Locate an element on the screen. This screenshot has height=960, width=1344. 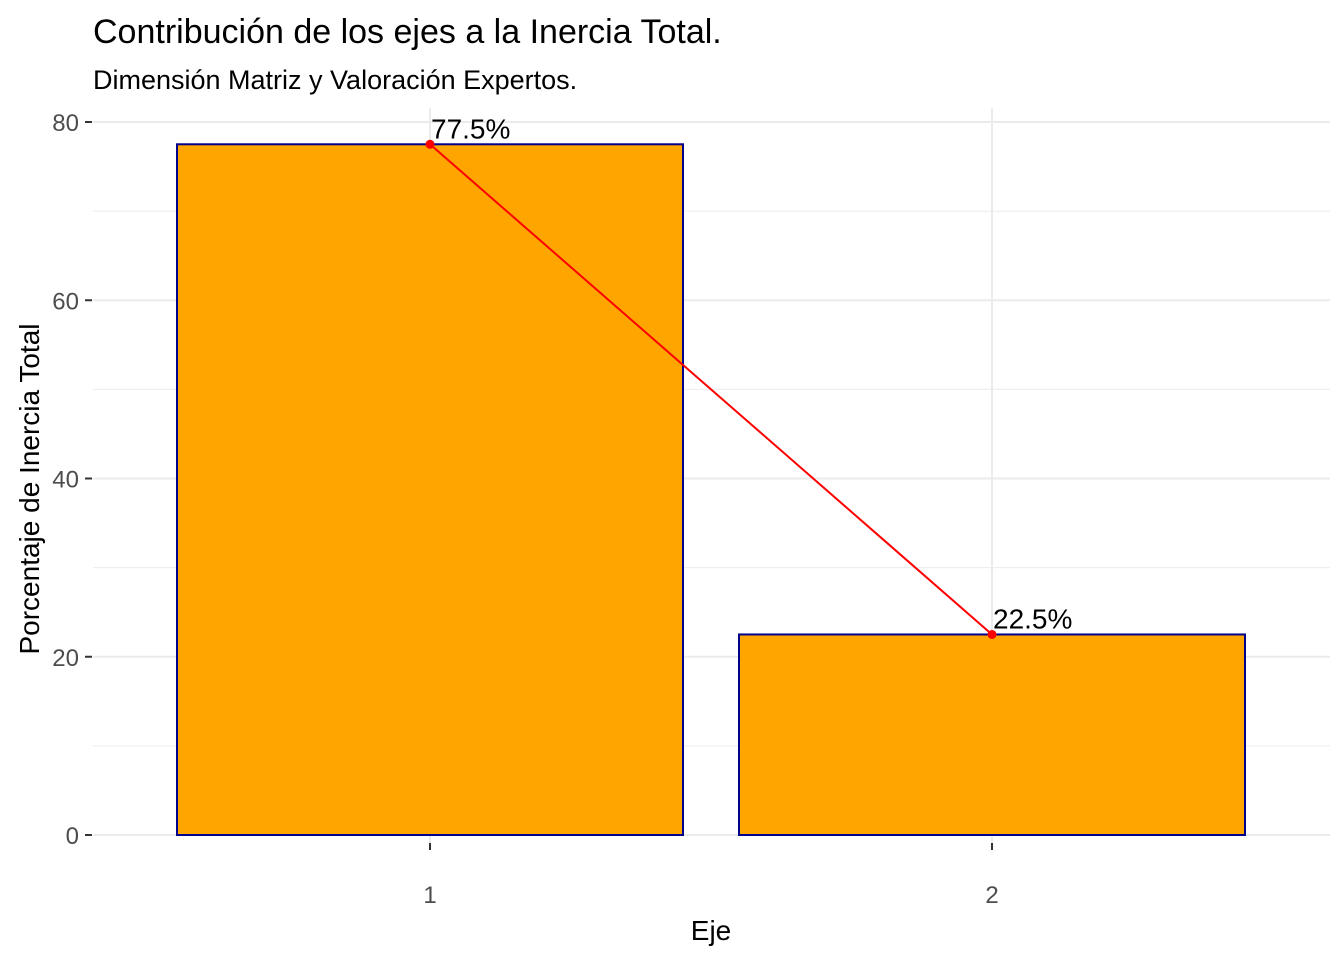
y-axis: 0 20 40 60 80 is located at coordinates (72, 480).